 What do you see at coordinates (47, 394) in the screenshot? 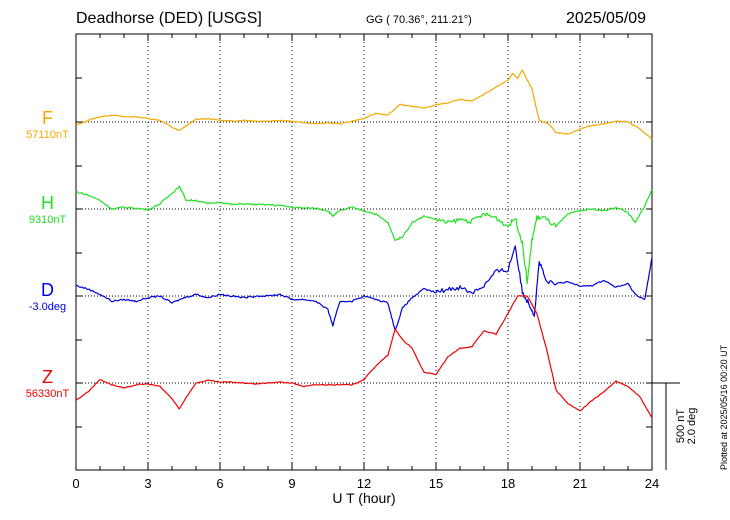
I see `component-z-baseline: 56330nT` at bounding box center [47, 394].